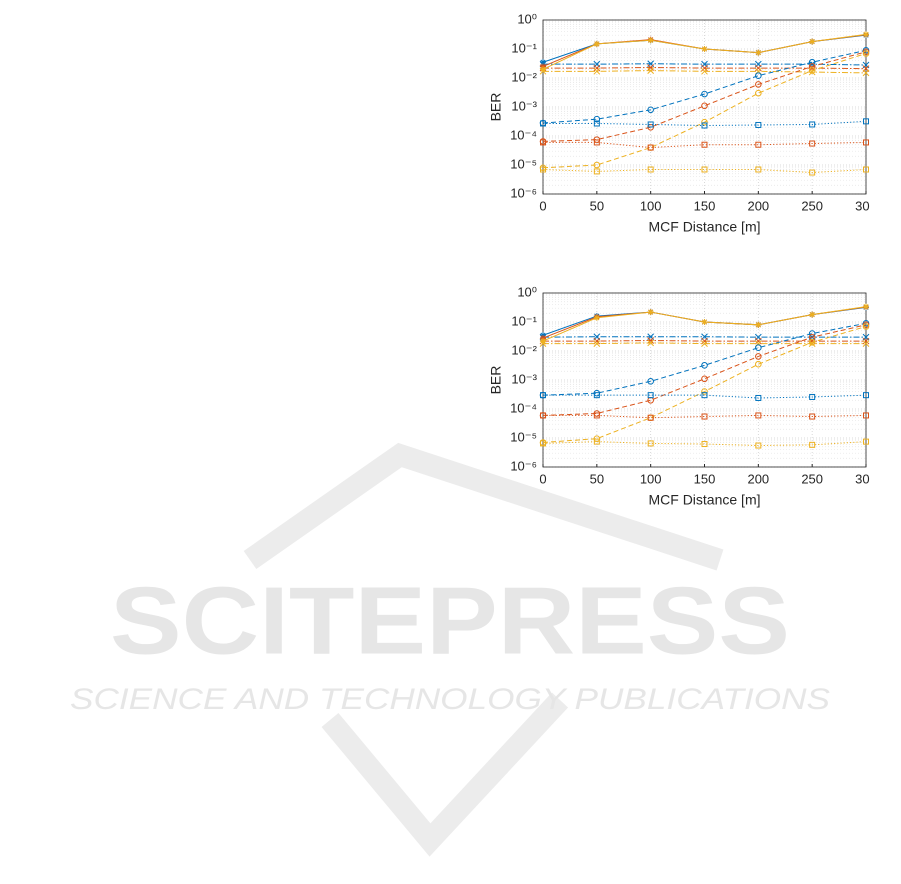  What do you see at coordinates (524, 320) in the screenshot?
I see `y-tick-label: 10⁻¹` at bounding box center [524, 320].